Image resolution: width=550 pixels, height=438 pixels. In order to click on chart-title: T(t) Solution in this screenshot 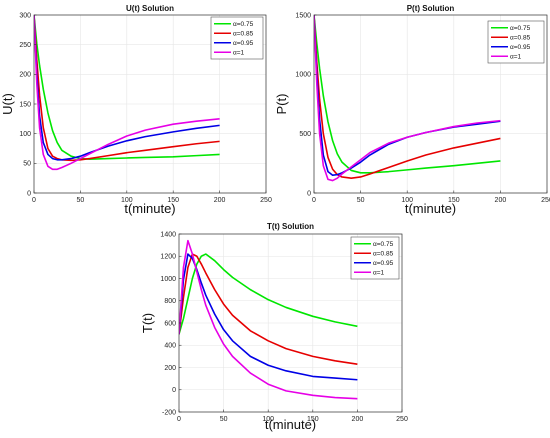, I will do `click(290, 226)`.